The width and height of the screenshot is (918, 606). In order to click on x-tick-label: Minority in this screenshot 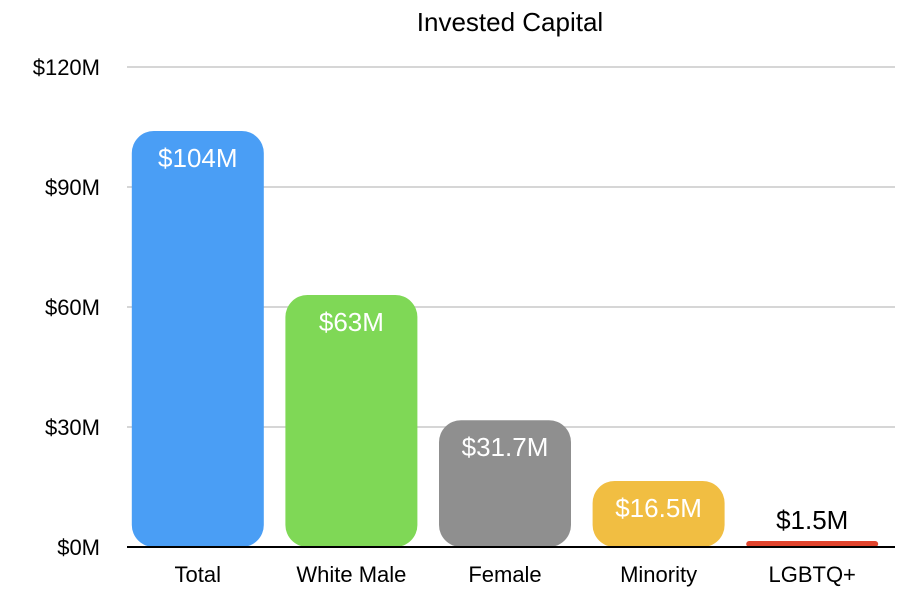, I will do `click(658, 574)`.